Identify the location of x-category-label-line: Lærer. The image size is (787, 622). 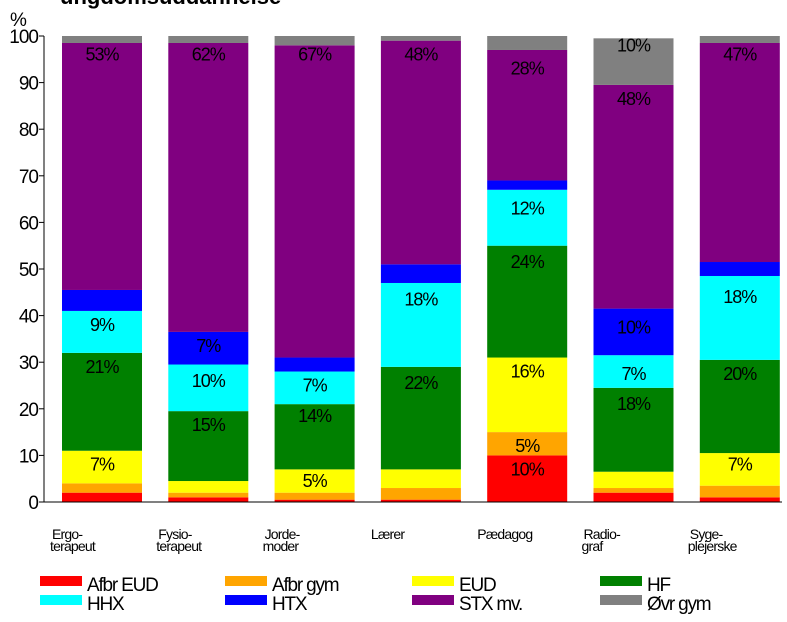
(388, 534).